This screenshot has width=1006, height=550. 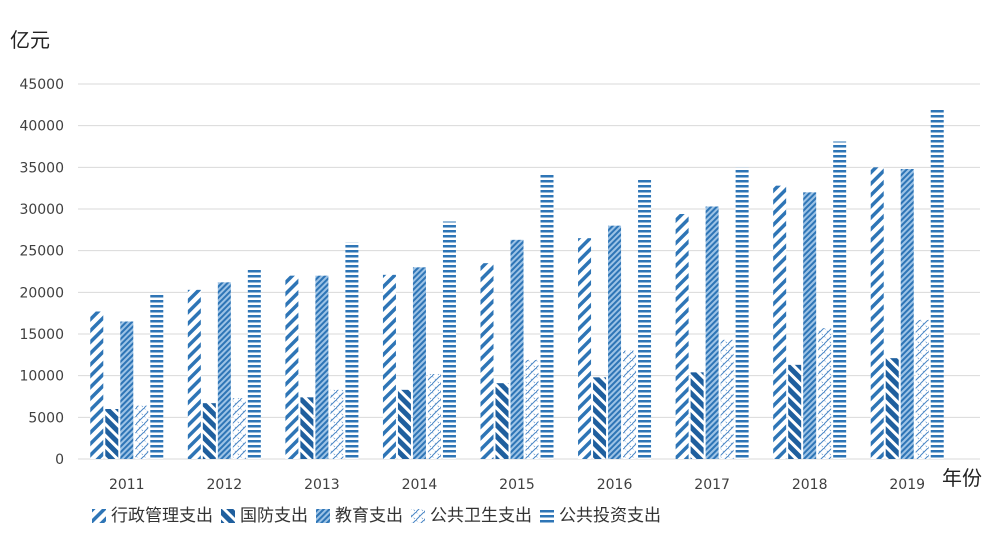 I want to click on legend: 行政管理支出 国防支出 教育支出 公共卫生支出 公共投资支出, so click(x=376, y=516).